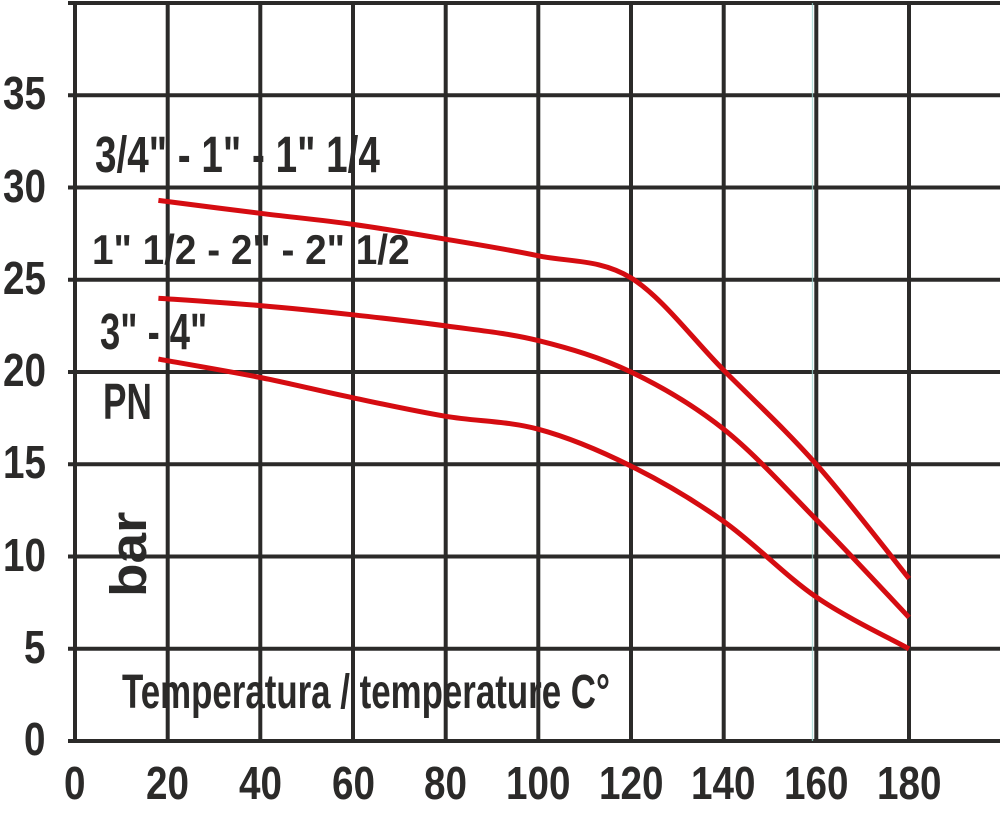 The image size is (1000, 813). I want to click on x-tick-label: 80, so click(446, 783).